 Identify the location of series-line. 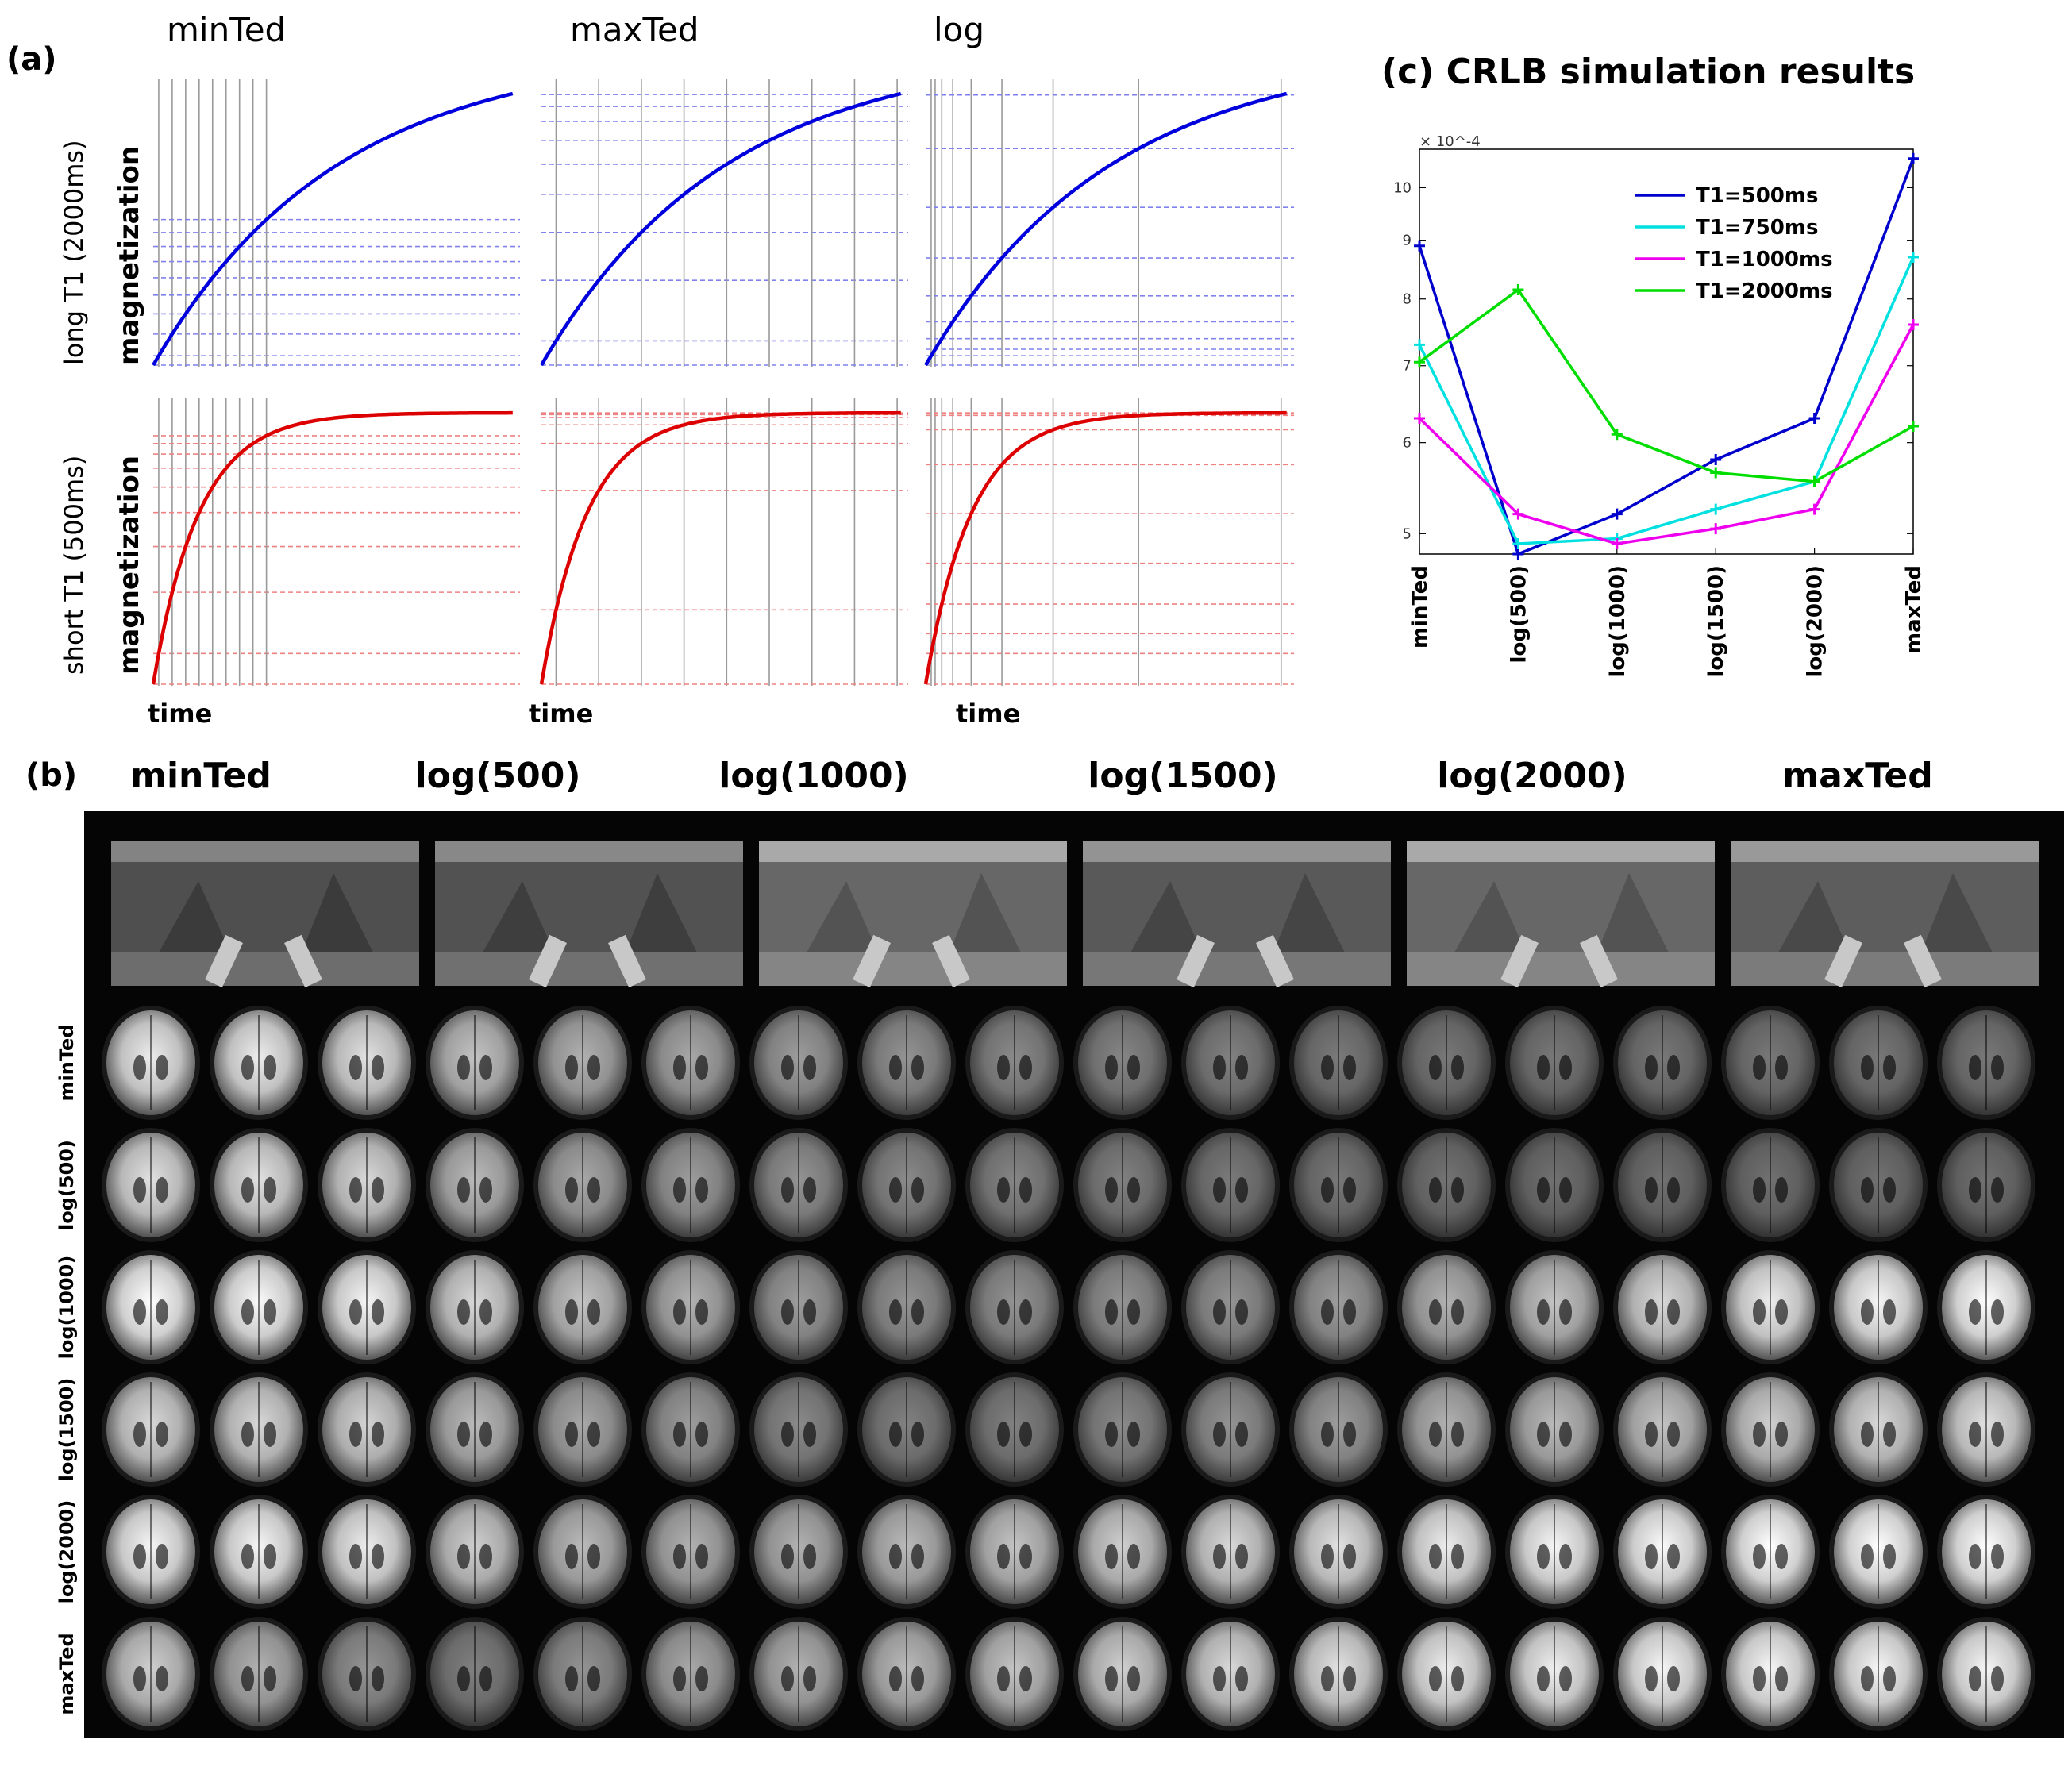
(1666, 385).